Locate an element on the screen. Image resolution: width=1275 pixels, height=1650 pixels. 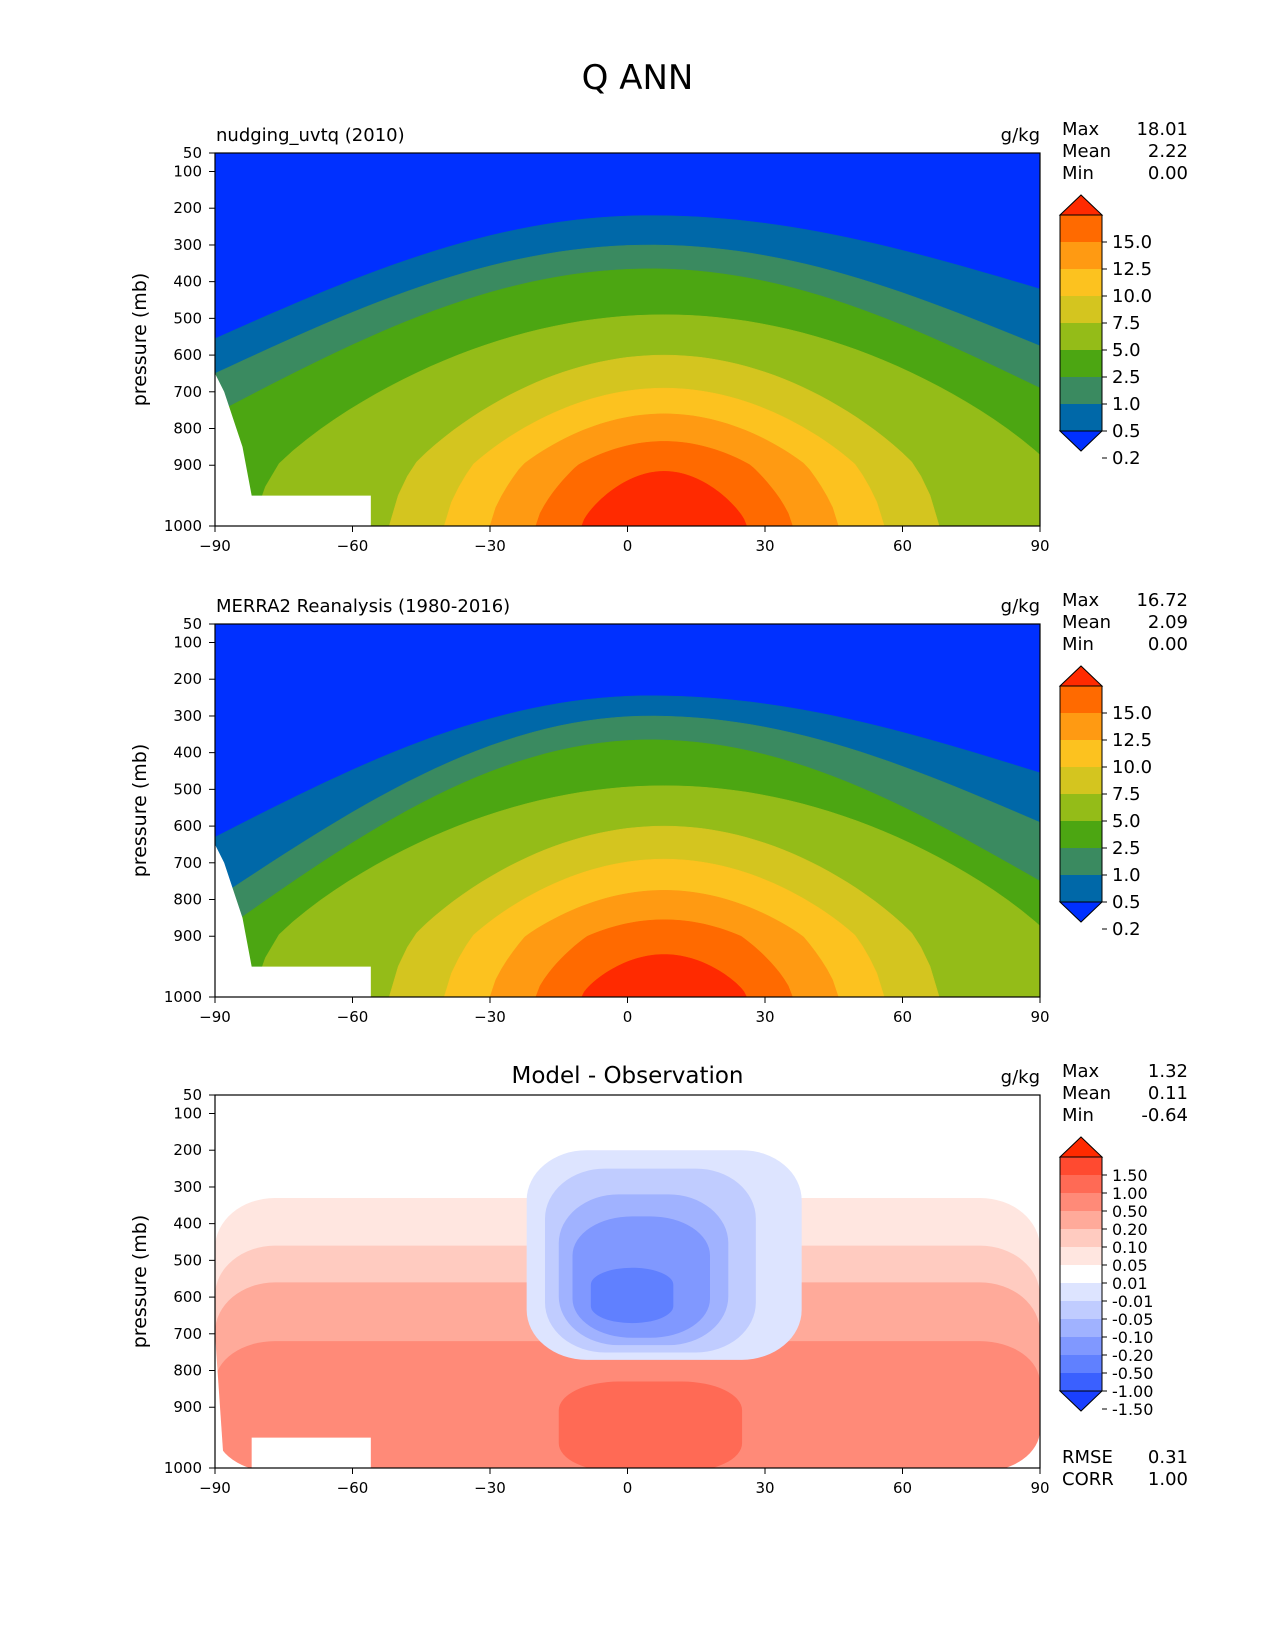
contour-region--0.50 is located at coordinates (632, 1295).